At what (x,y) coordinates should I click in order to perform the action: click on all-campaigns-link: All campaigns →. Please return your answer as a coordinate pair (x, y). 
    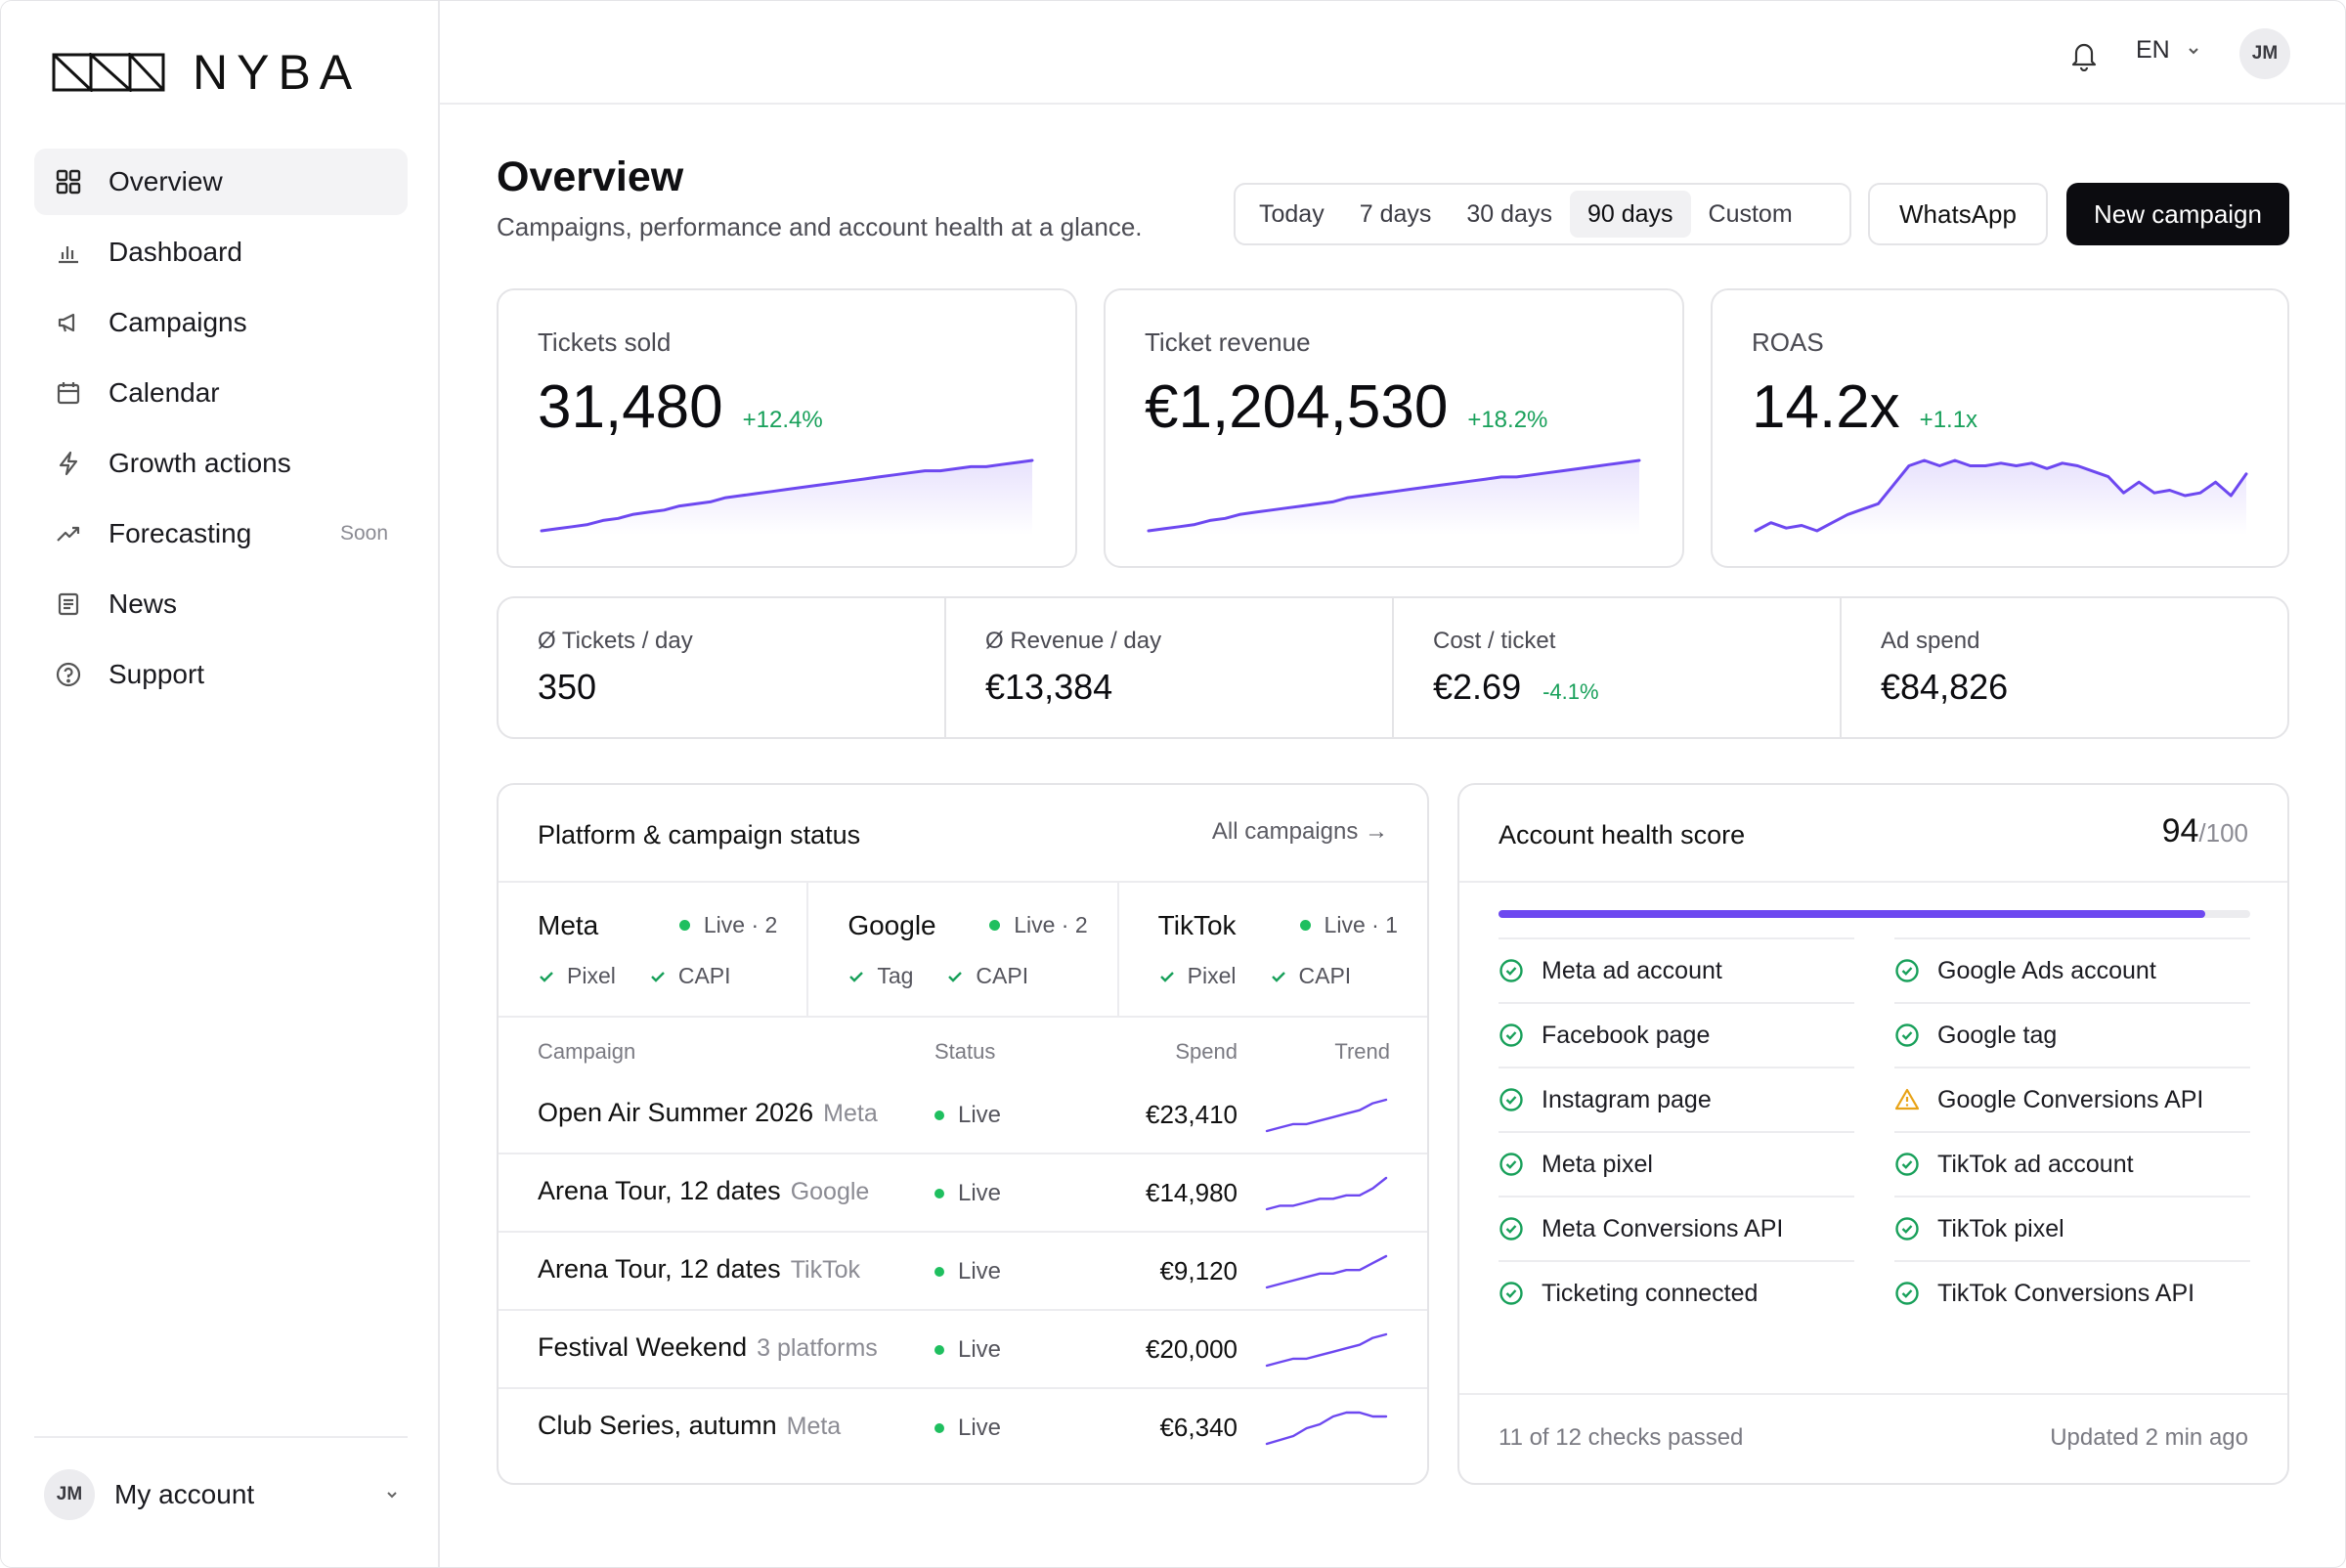
    Looking at the image, I should click on (1300, 831).